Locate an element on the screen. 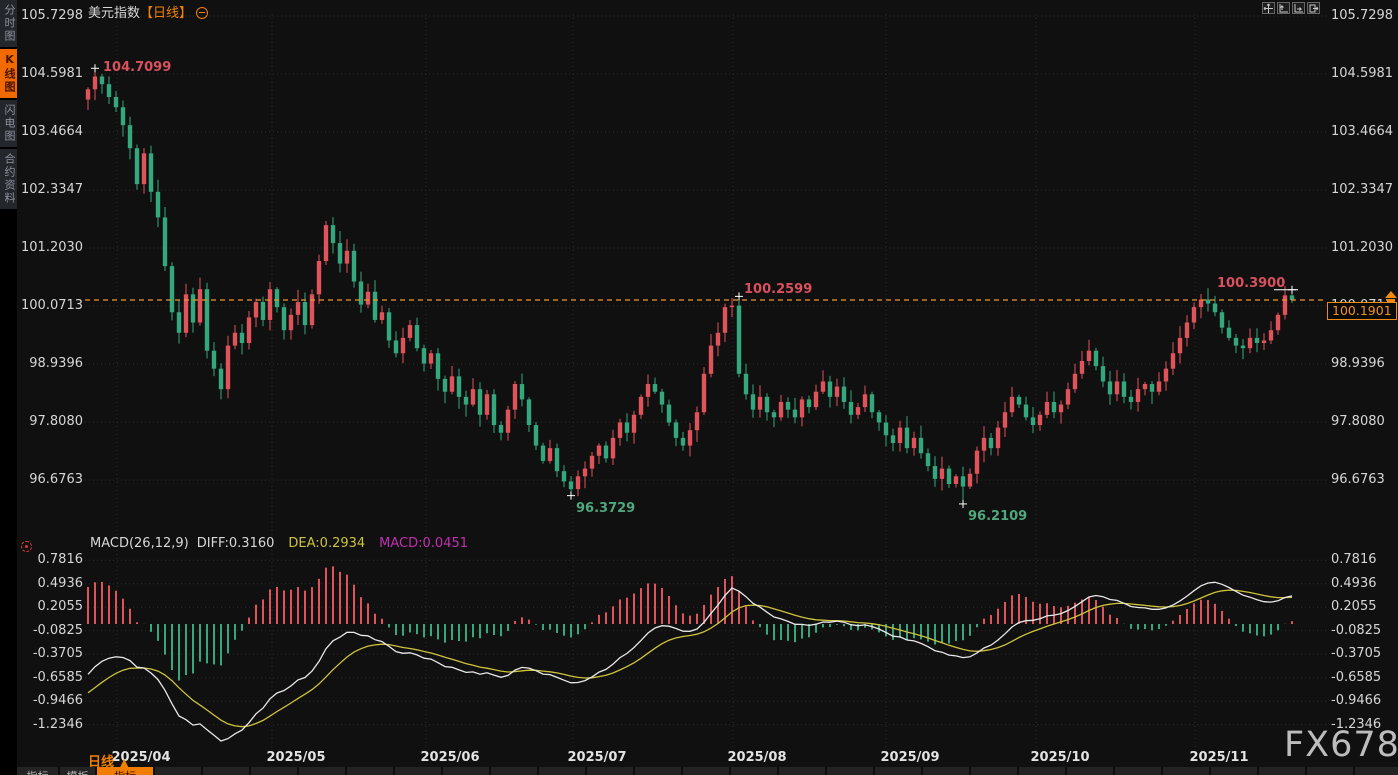  fit-x-axis-button is located at coordinates (1298, 8).